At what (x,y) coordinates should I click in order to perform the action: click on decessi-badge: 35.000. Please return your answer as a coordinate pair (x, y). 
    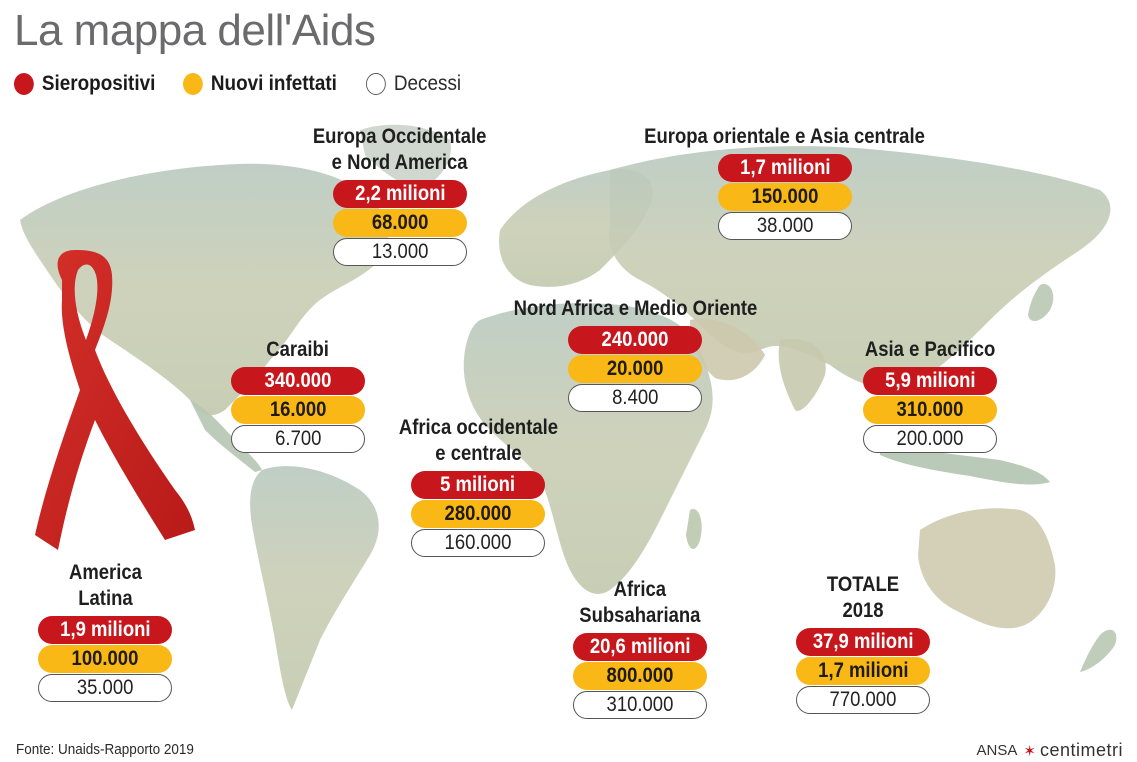
    Looking at the image, I should click on (105, 688).